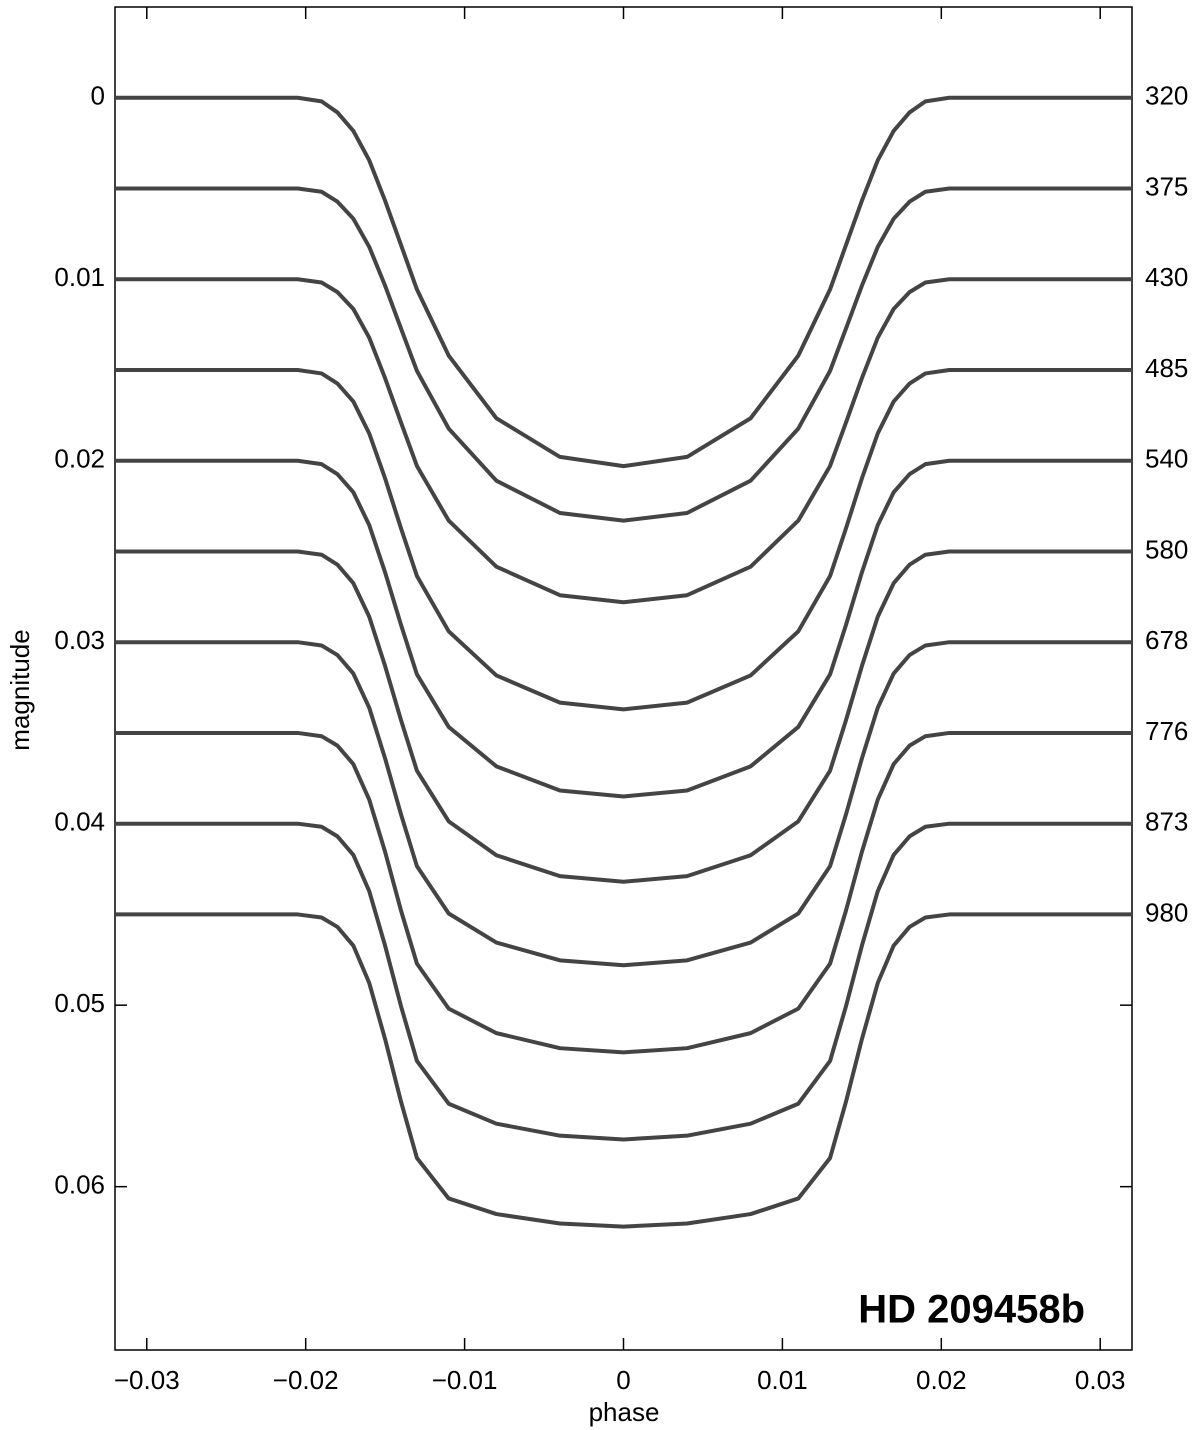 The height and width of the screenshot is (1430, 1200). Describe the element at coordinates (79, 1003) in the screenshot. I see `y-tick-label: 0.05` at that location.